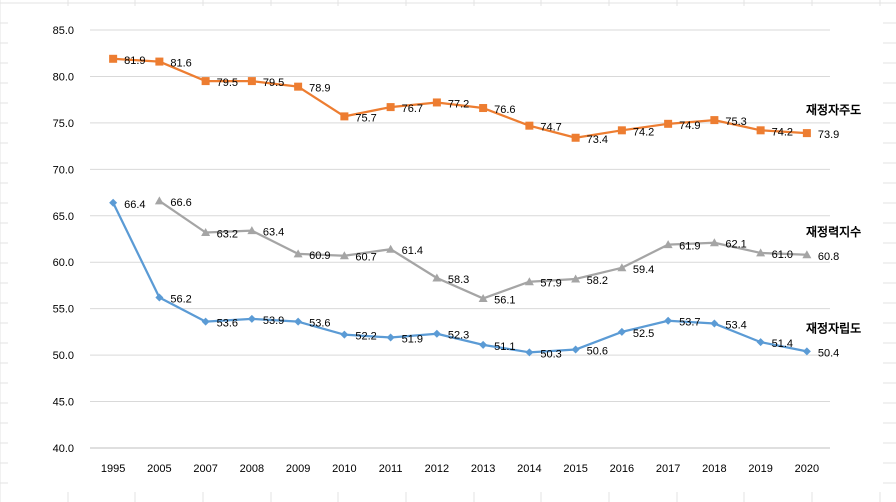  I want to click on x-tick-label: 2015, so click(575, 469).